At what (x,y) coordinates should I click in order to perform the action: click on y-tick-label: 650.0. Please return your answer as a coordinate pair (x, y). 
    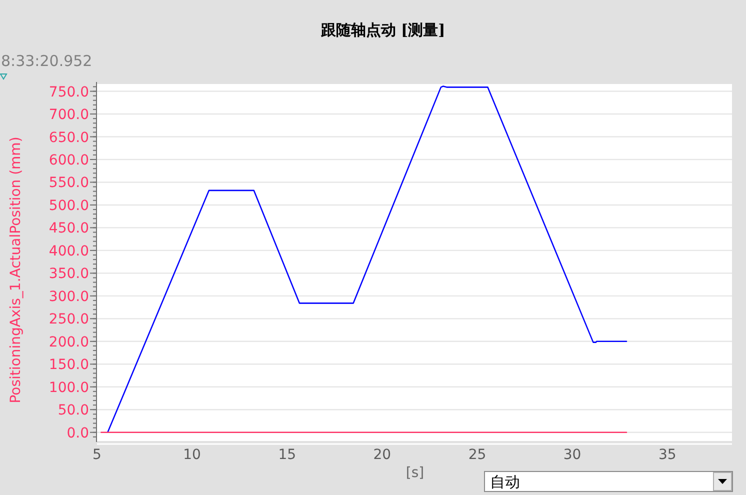
    Looking at the image, I should click on (68, 138).